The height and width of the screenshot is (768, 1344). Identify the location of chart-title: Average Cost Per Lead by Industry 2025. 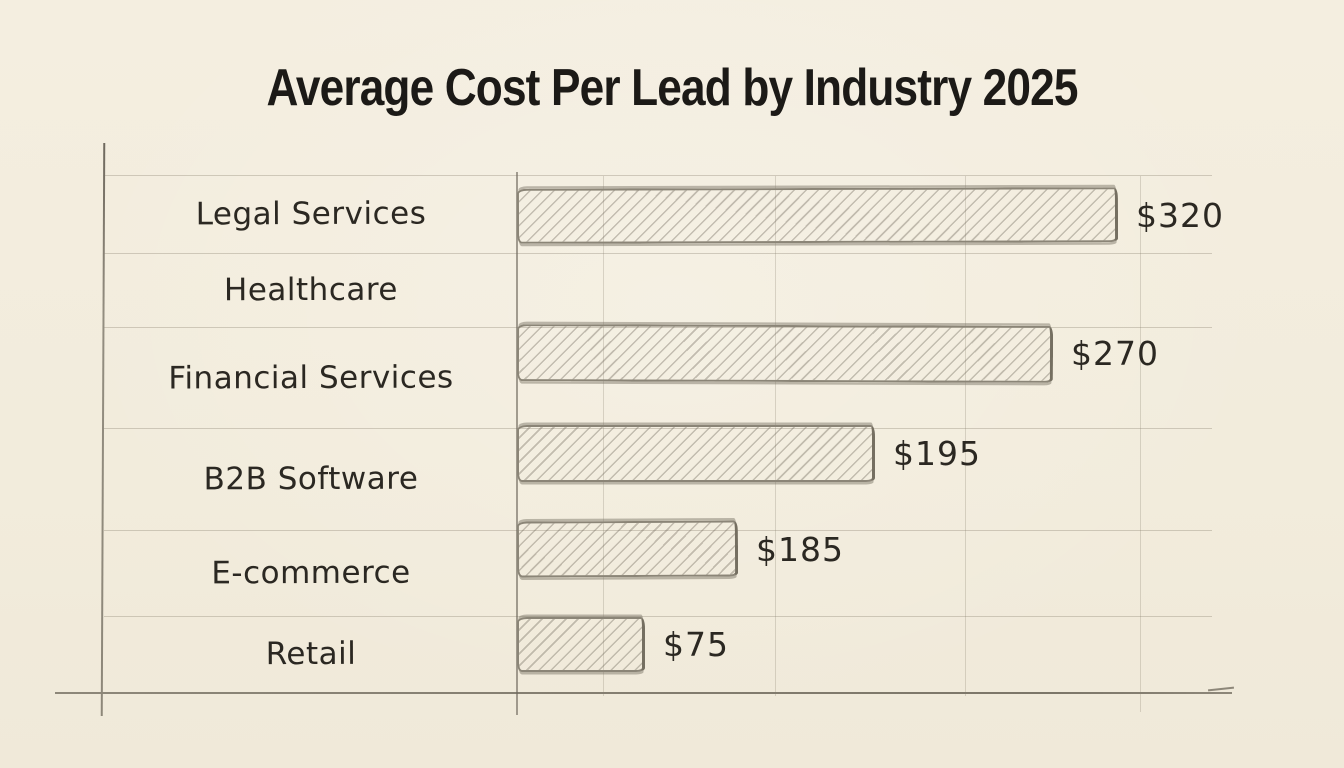
(672, 88).